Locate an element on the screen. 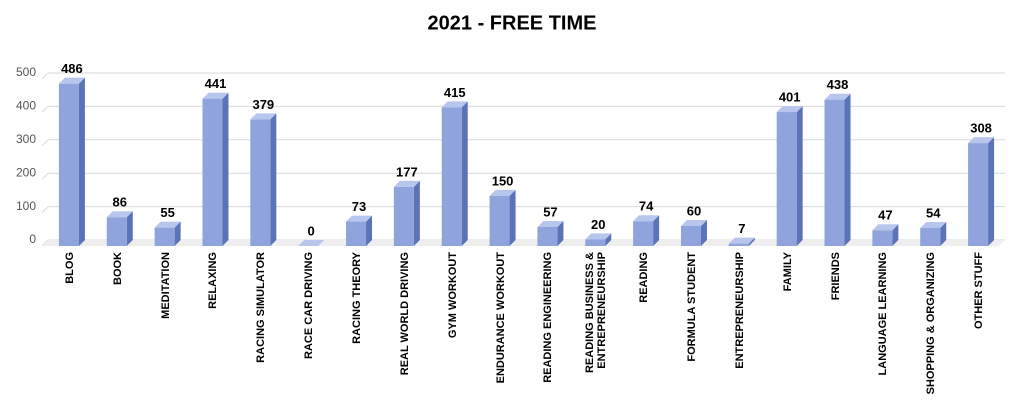  x-tick-label: RACING SIMULATOR is located at coordinates (261, 307).